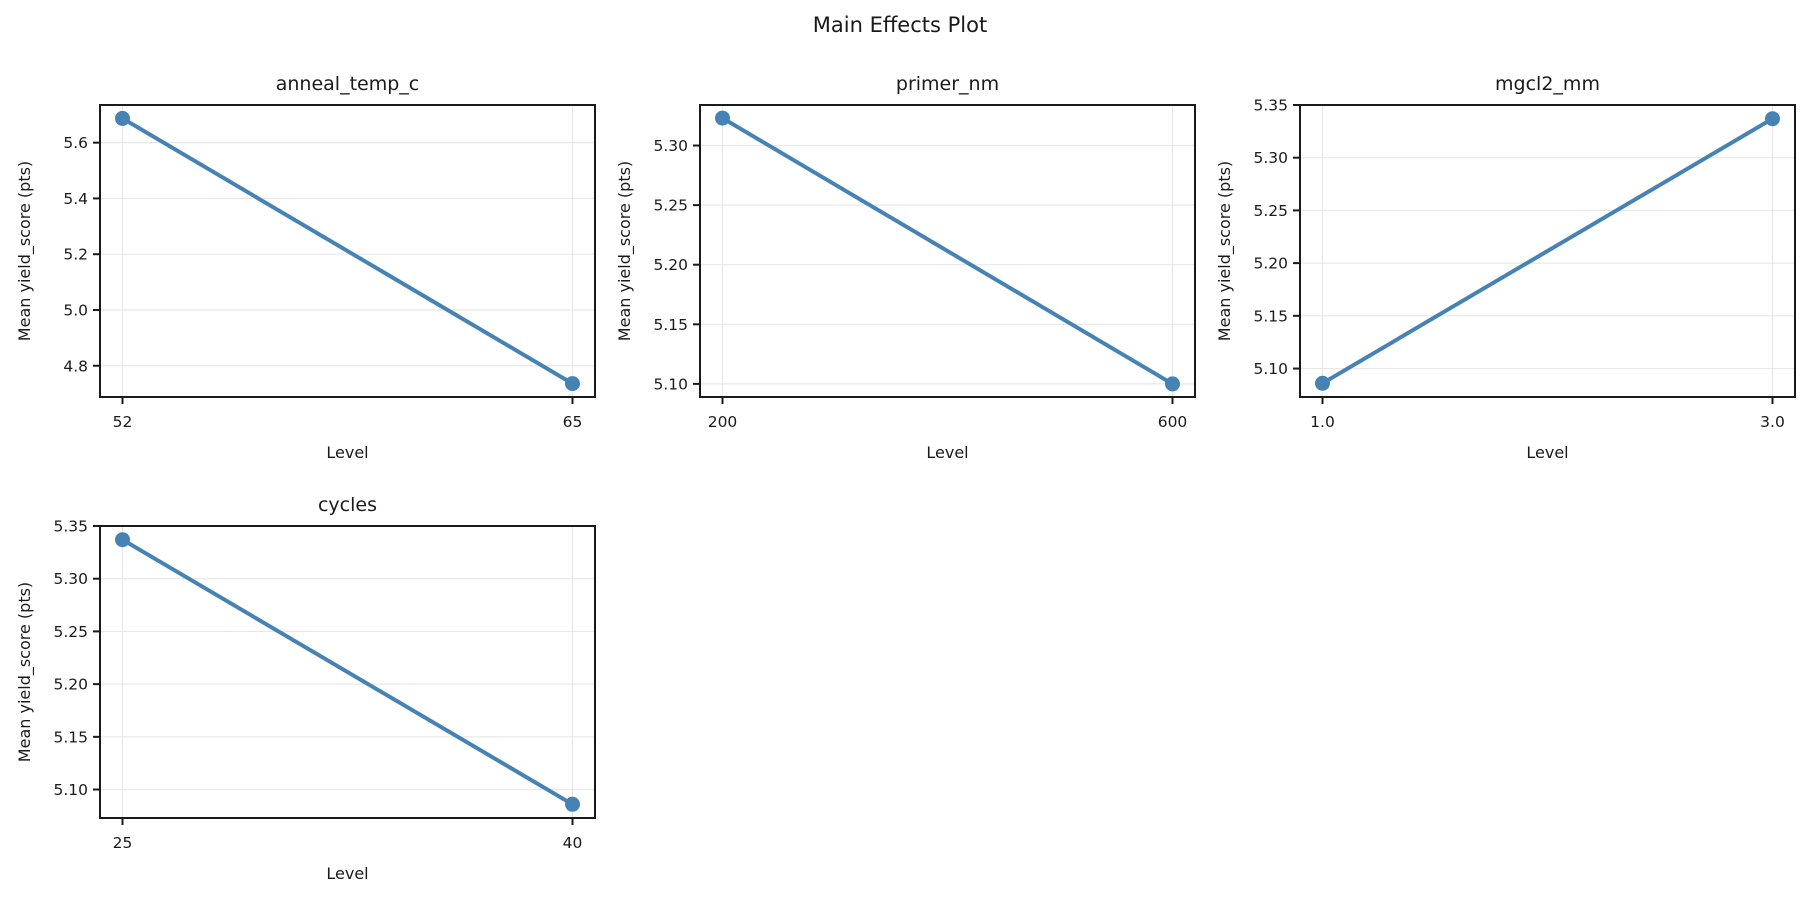 Image resolution: width=1800 pixels, height=900 pixels. What do you see at coordinates (1772, 422) in the screenshot?
I see `x-tick-label: 3.0` at bounding box center [1772, 422].